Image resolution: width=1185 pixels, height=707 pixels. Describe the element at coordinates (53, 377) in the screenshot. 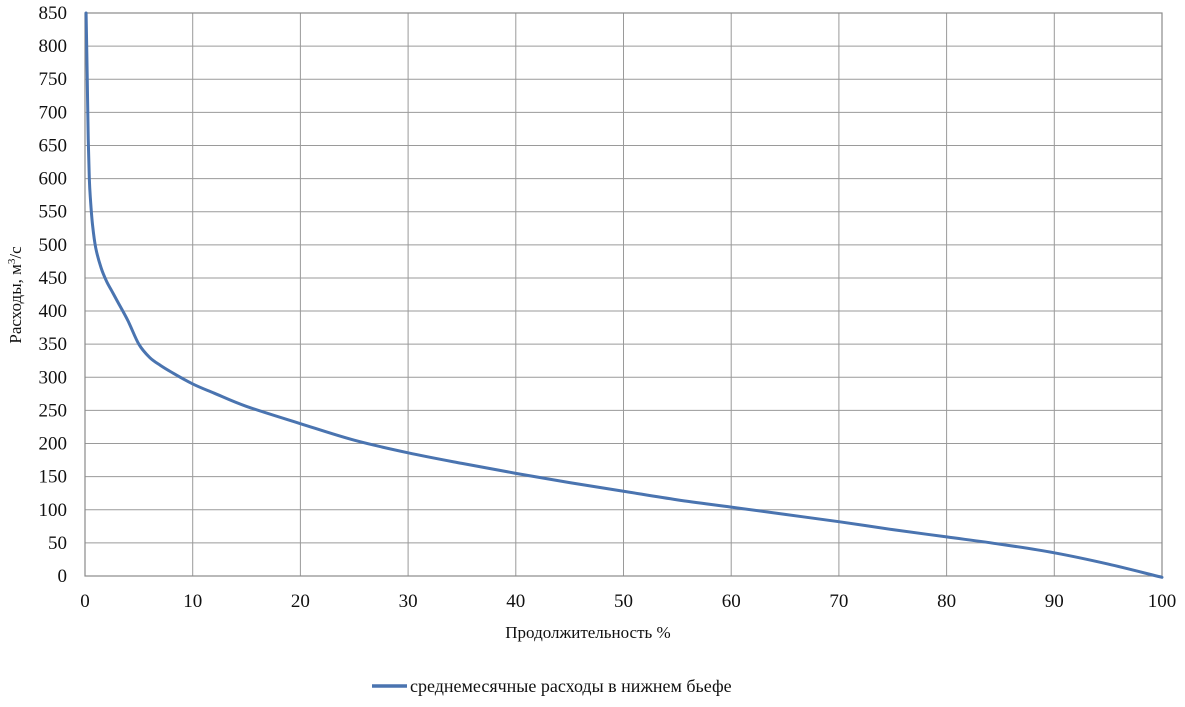

I see `y-tick-label: 300` at that location.